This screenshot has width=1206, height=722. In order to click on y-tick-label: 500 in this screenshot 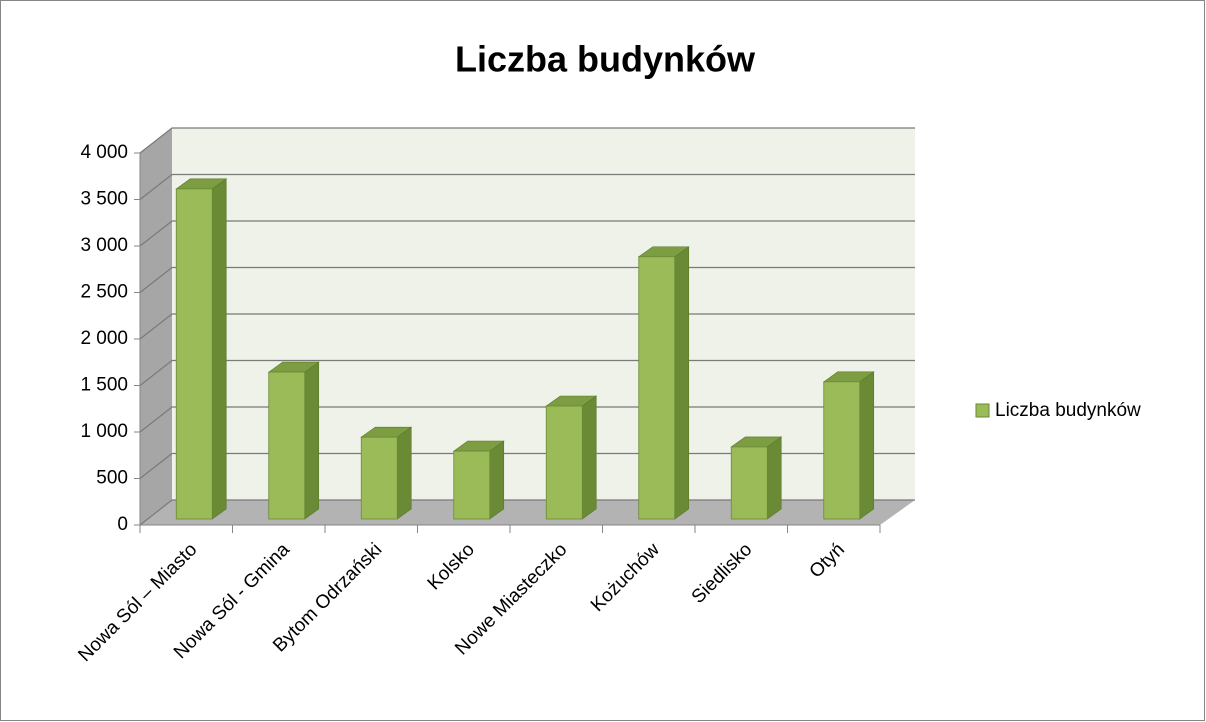, I will do `click(112, 478)`.